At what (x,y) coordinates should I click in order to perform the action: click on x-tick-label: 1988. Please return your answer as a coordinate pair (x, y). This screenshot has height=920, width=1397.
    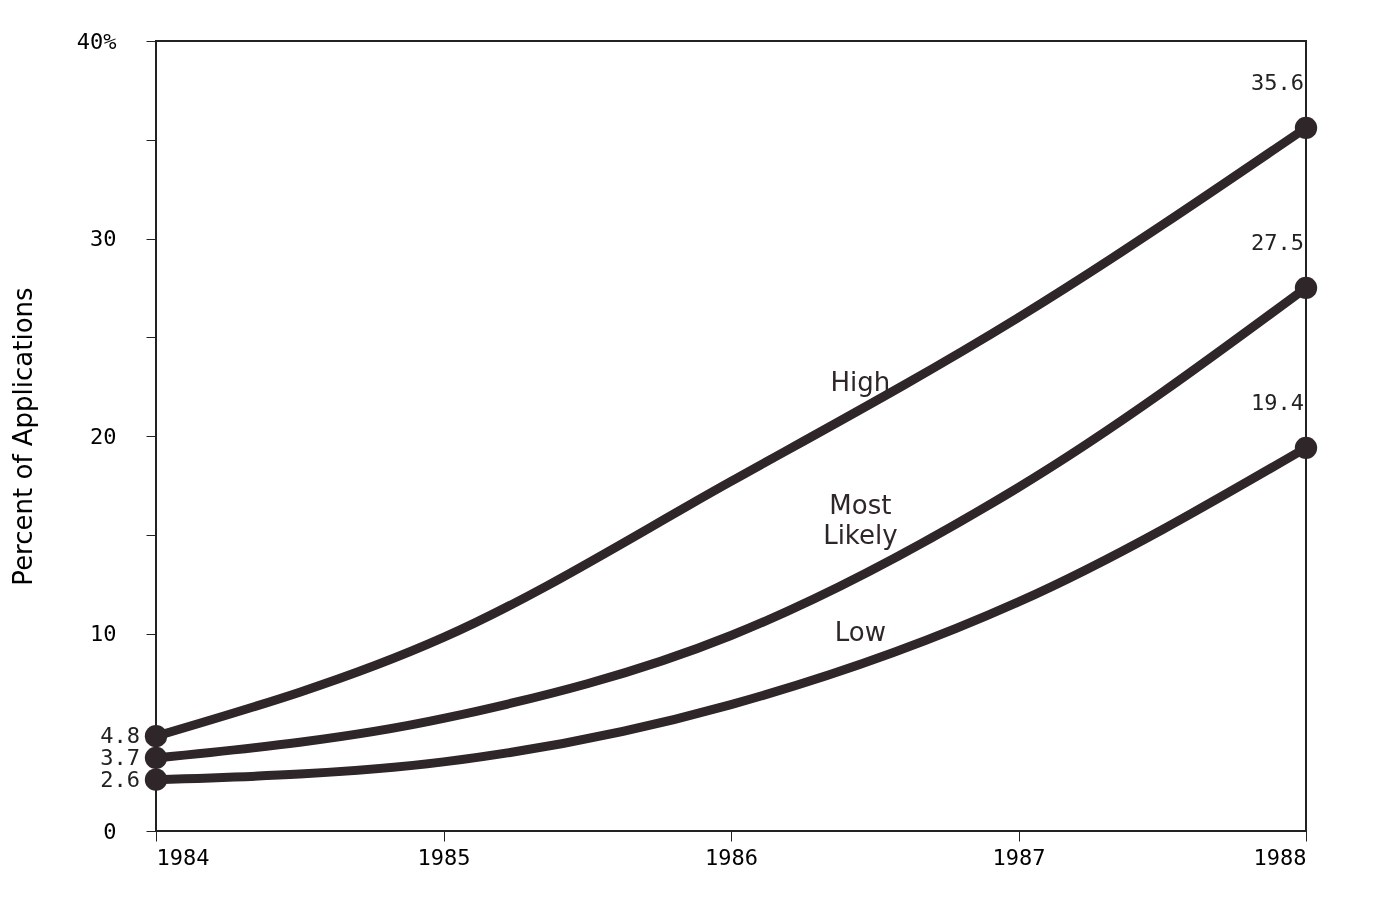
    Looking at the image, I should click on (1280, 857).